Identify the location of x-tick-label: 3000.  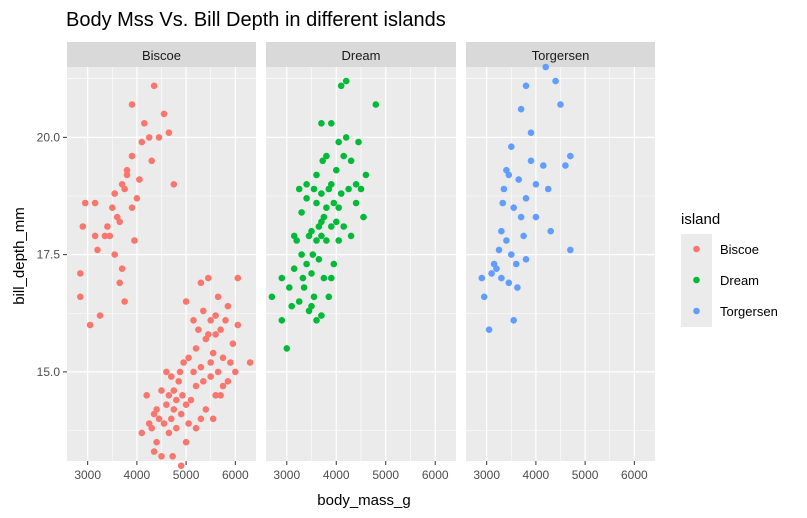
(486, 475).